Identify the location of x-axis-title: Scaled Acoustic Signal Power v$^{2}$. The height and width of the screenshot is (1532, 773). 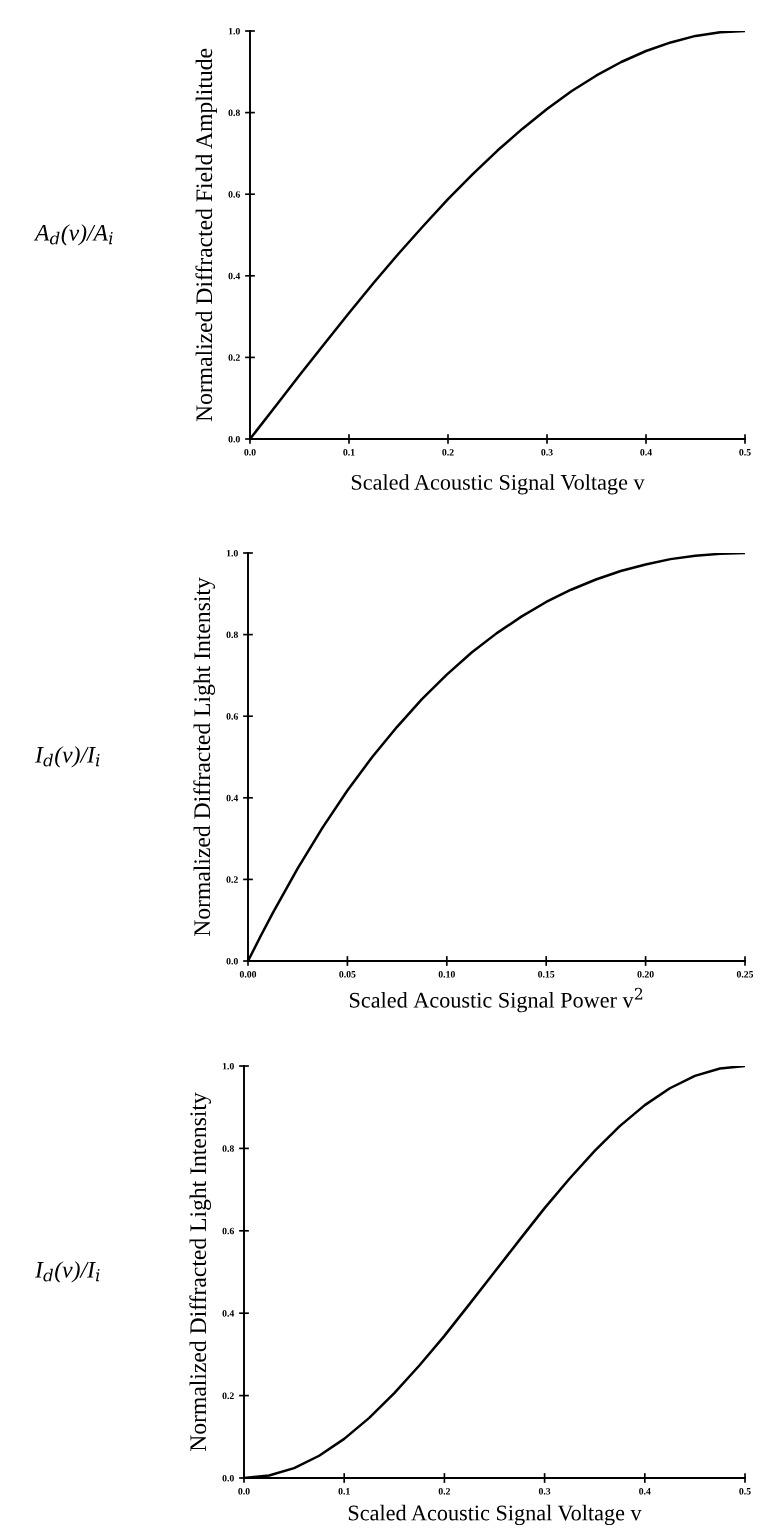
(496, 1000).